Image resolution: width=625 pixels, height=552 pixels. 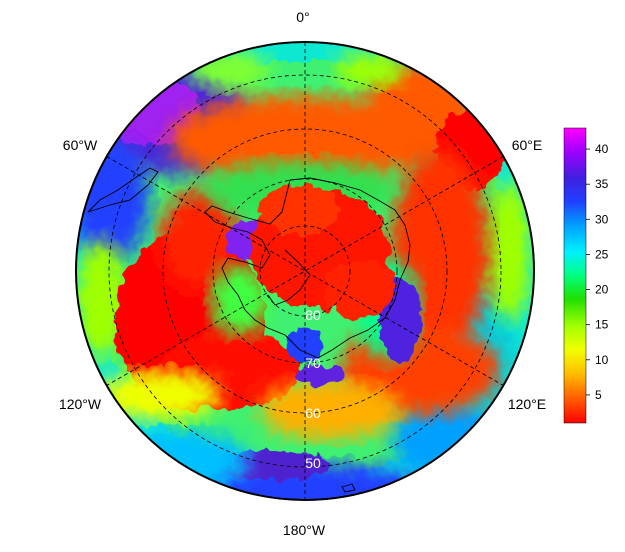 What do you see at coordinates (348, 488) in the screenshot?
I see `island-coastline` at bounding box center [348, 488].